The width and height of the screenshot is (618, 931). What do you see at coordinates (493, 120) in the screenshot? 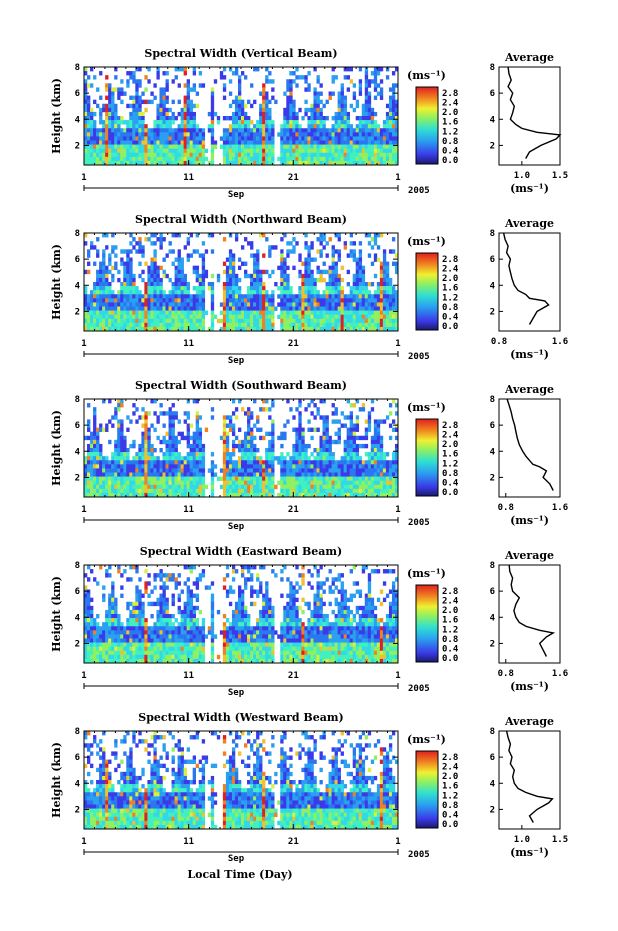
I see `average-y-tick: 4` at bounding box center [493, 120].